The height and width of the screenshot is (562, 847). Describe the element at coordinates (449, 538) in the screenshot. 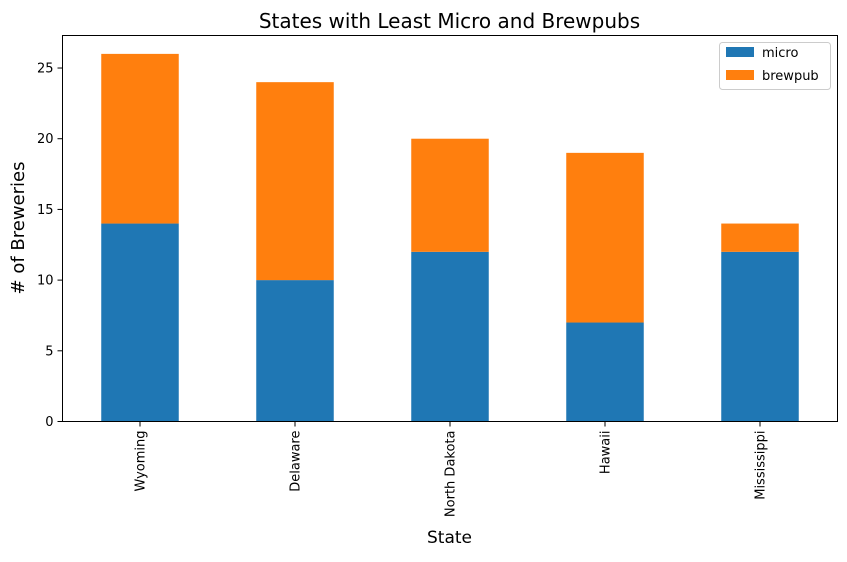

I see `x-axis-label: State` at that location.